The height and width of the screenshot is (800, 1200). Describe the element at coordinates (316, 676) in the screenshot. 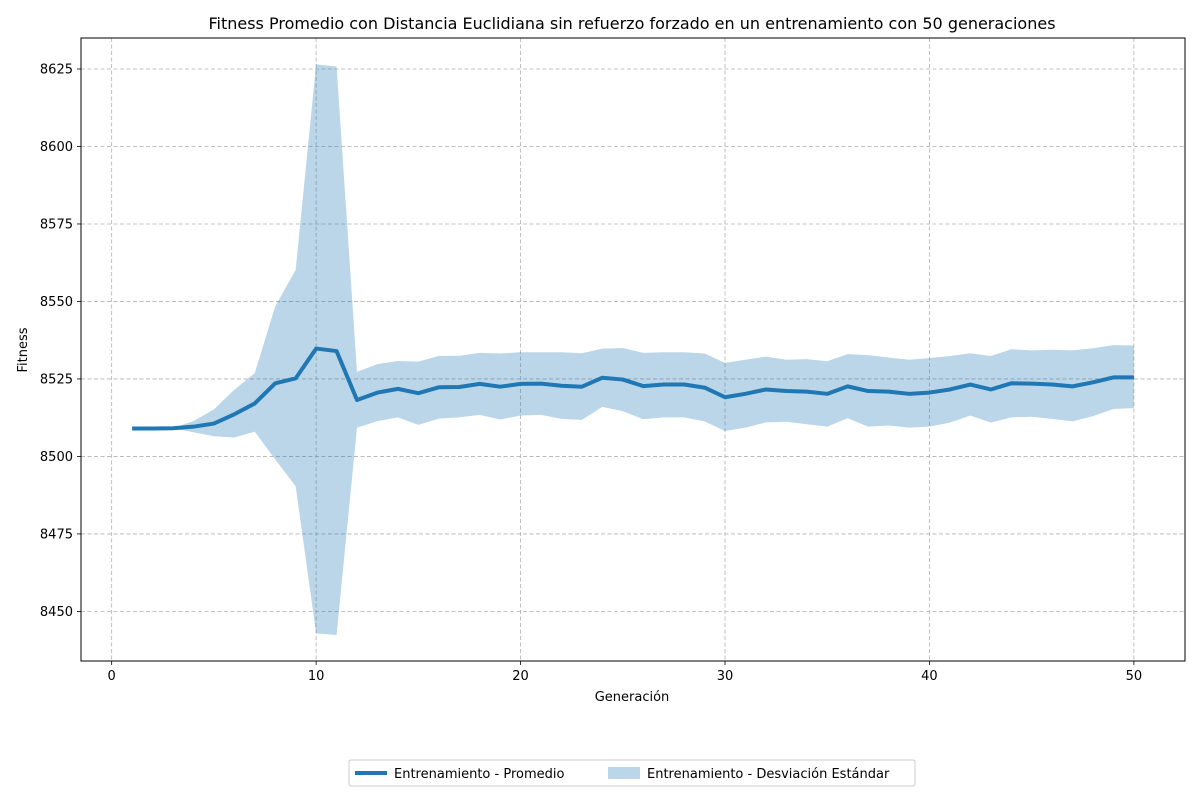

I see `x-tick-label: 10` at that location.